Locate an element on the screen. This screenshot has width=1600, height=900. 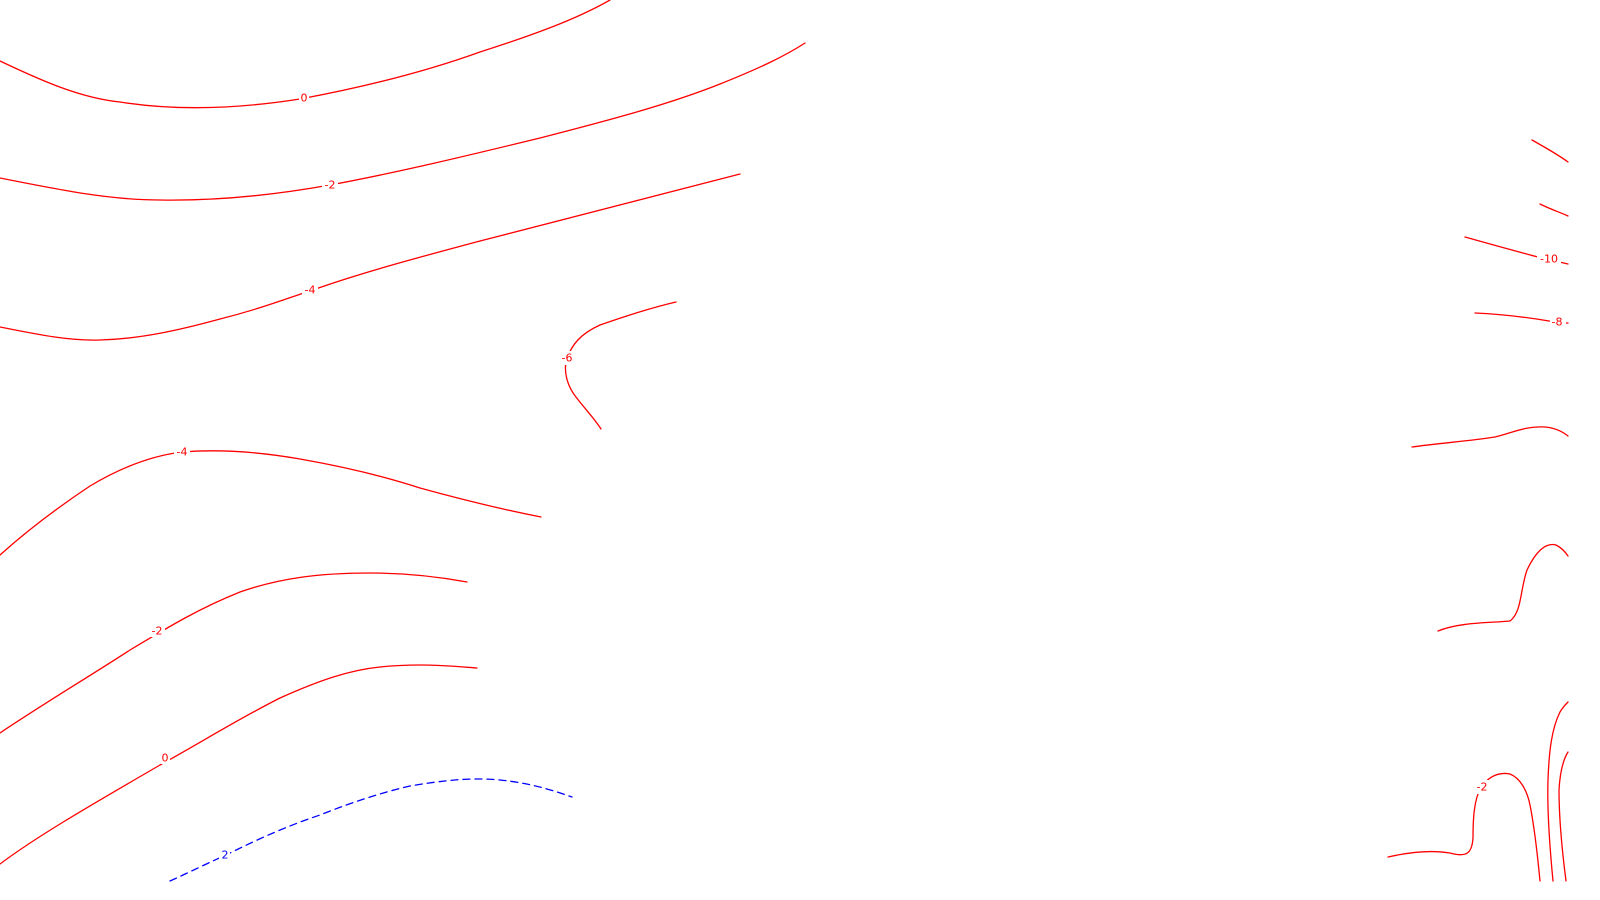
contour-line-right-bottom-inner-a is located at coordinates (1558, 791).